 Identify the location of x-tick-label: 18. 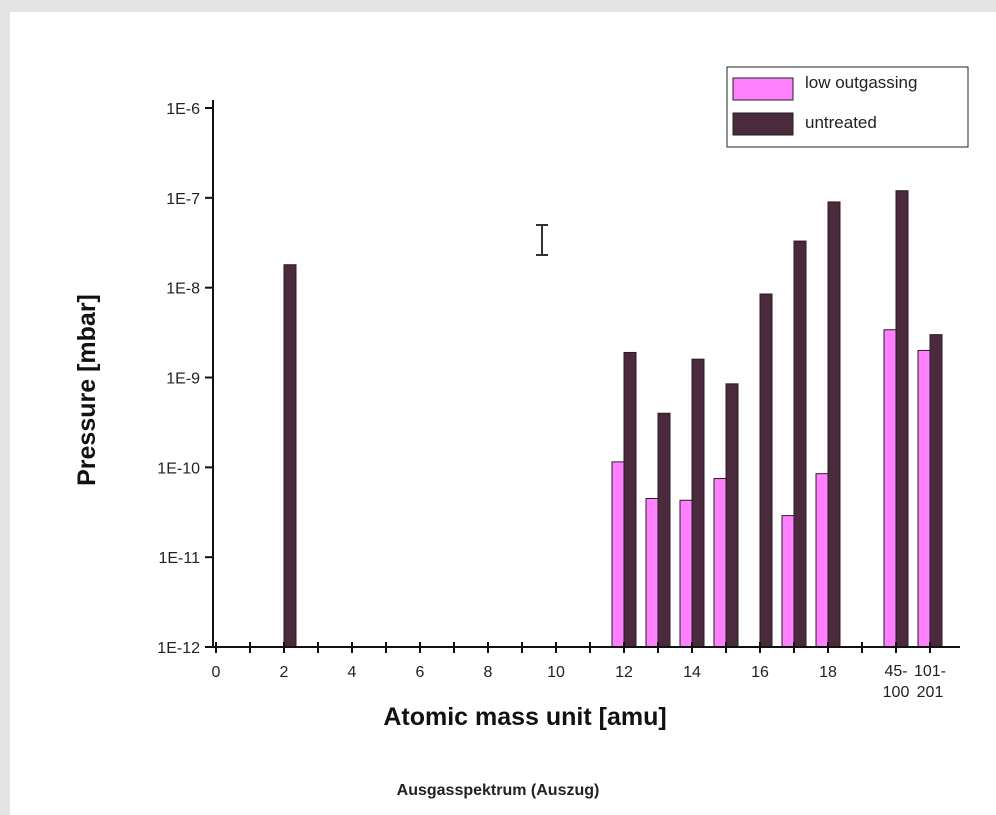
(828, 672).